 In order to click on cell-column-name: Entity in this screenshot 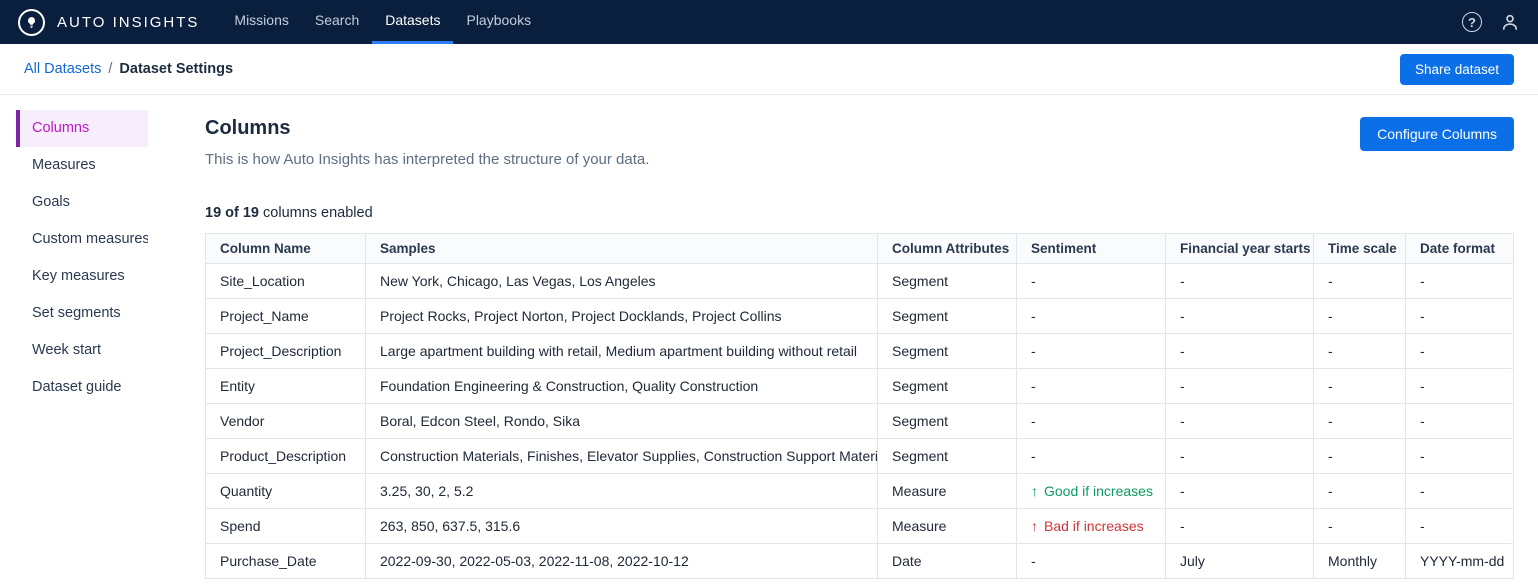, I will do `click(285, 386)`.